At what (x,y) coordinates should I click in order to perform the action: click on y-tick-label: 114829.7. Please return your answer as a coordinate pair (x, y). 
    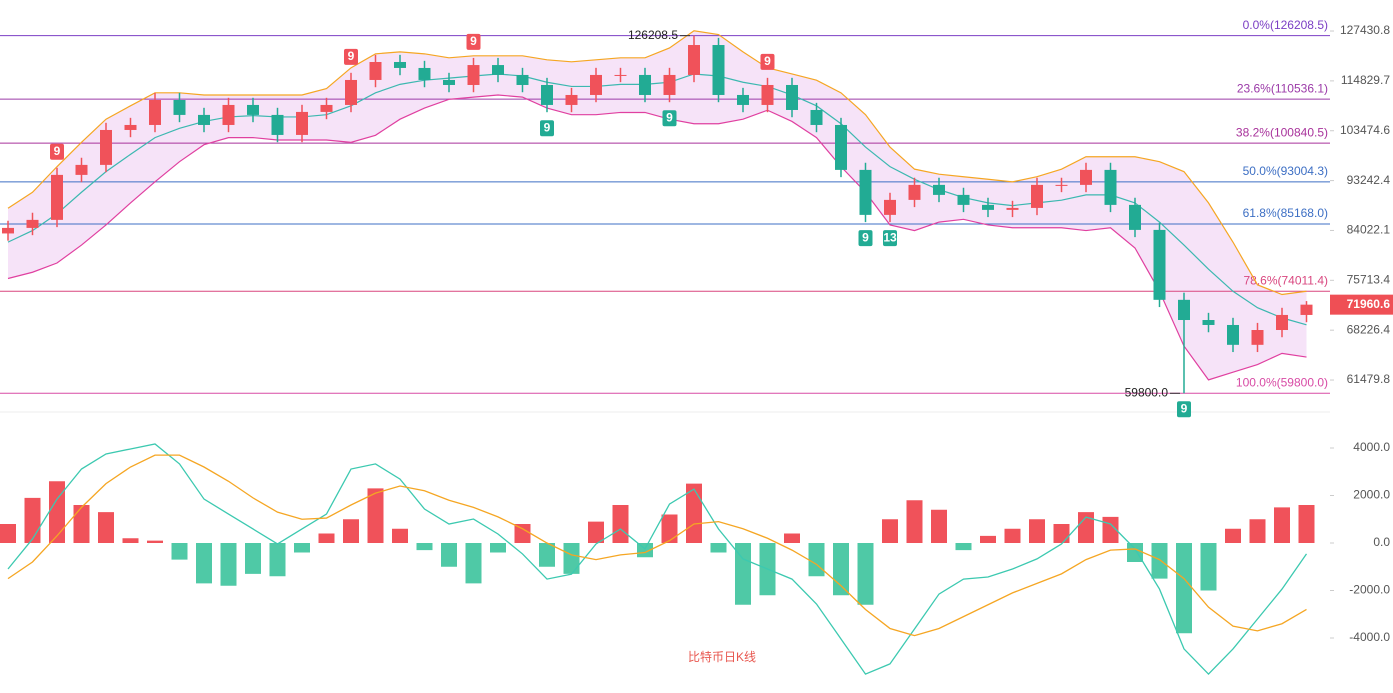
    Looking at the image, I should click on (1365, 80).